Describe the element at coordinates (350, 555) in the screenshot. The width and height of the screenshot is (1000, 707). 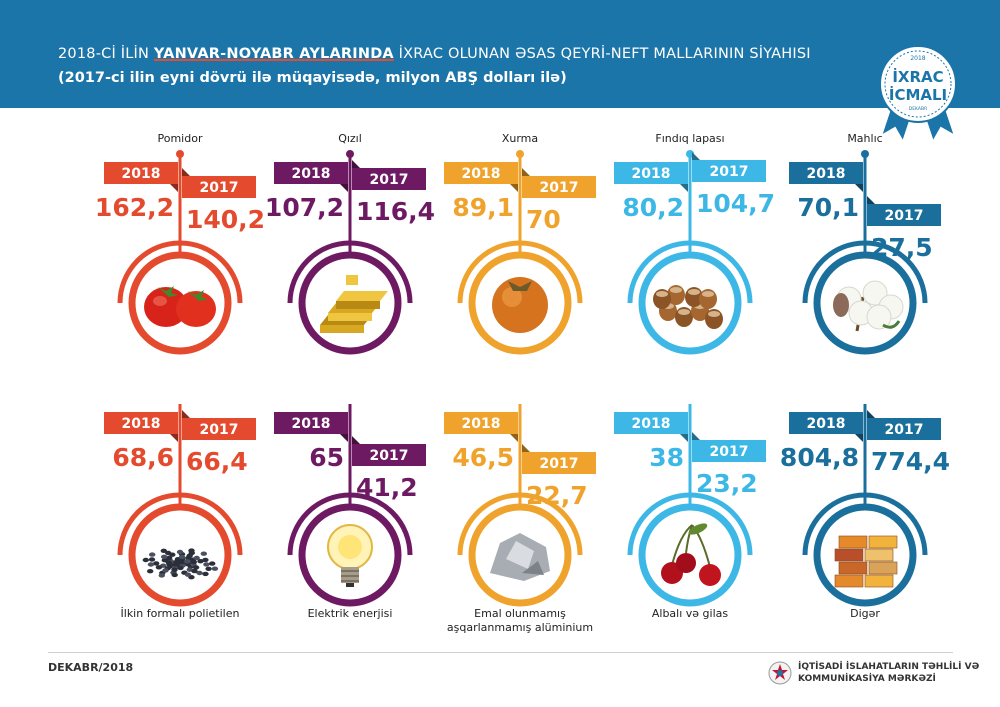
I see `light-bulb-icon` at that location.